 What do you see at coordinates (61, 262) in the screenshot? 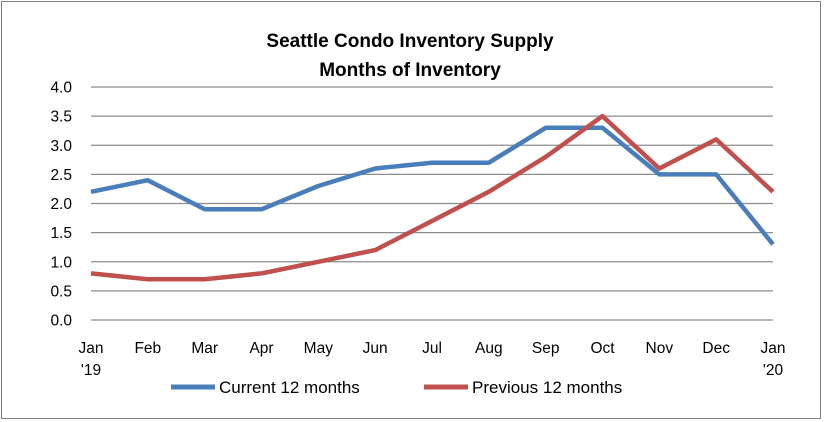
I see `y-tick-label: 1.0` at bounding box center [61, 262].